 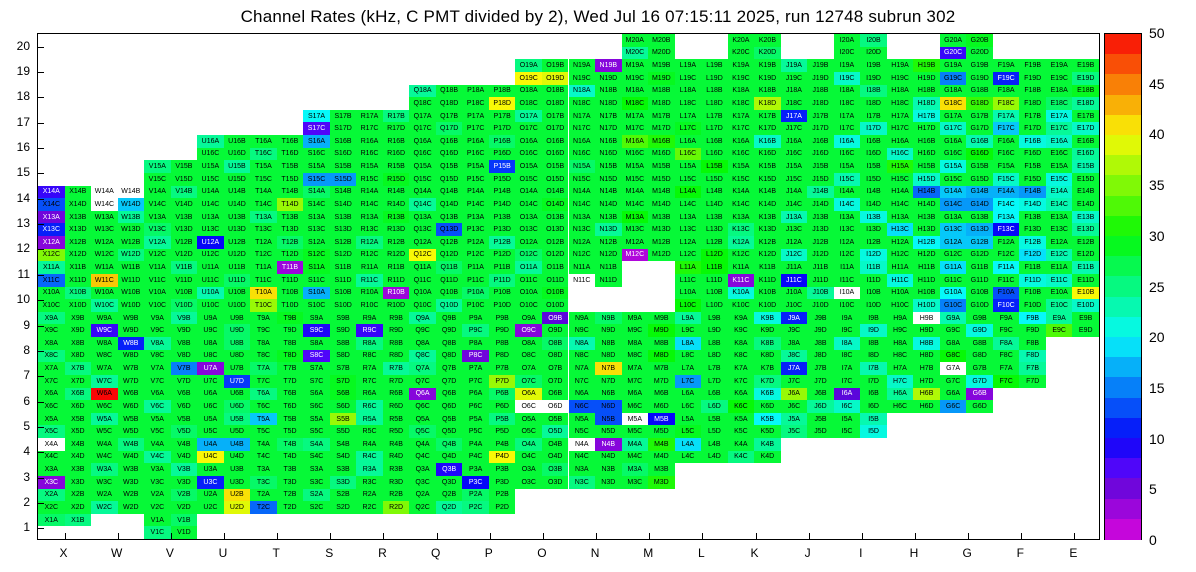 I want to click on channel-cell: N18D, so click(x=608, y=103).